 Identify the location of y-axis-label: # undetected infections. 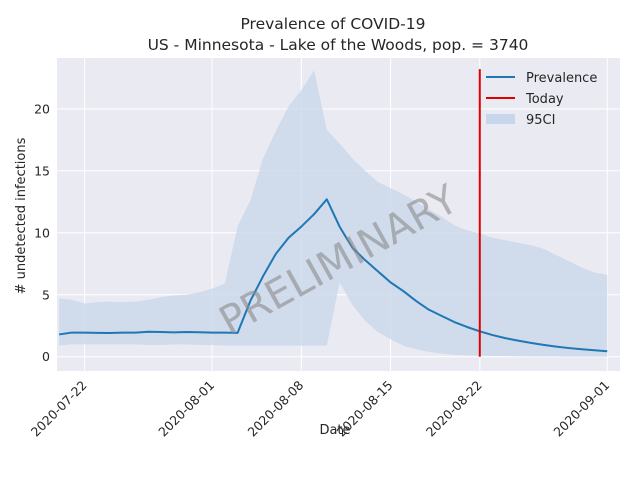
(21, 215).